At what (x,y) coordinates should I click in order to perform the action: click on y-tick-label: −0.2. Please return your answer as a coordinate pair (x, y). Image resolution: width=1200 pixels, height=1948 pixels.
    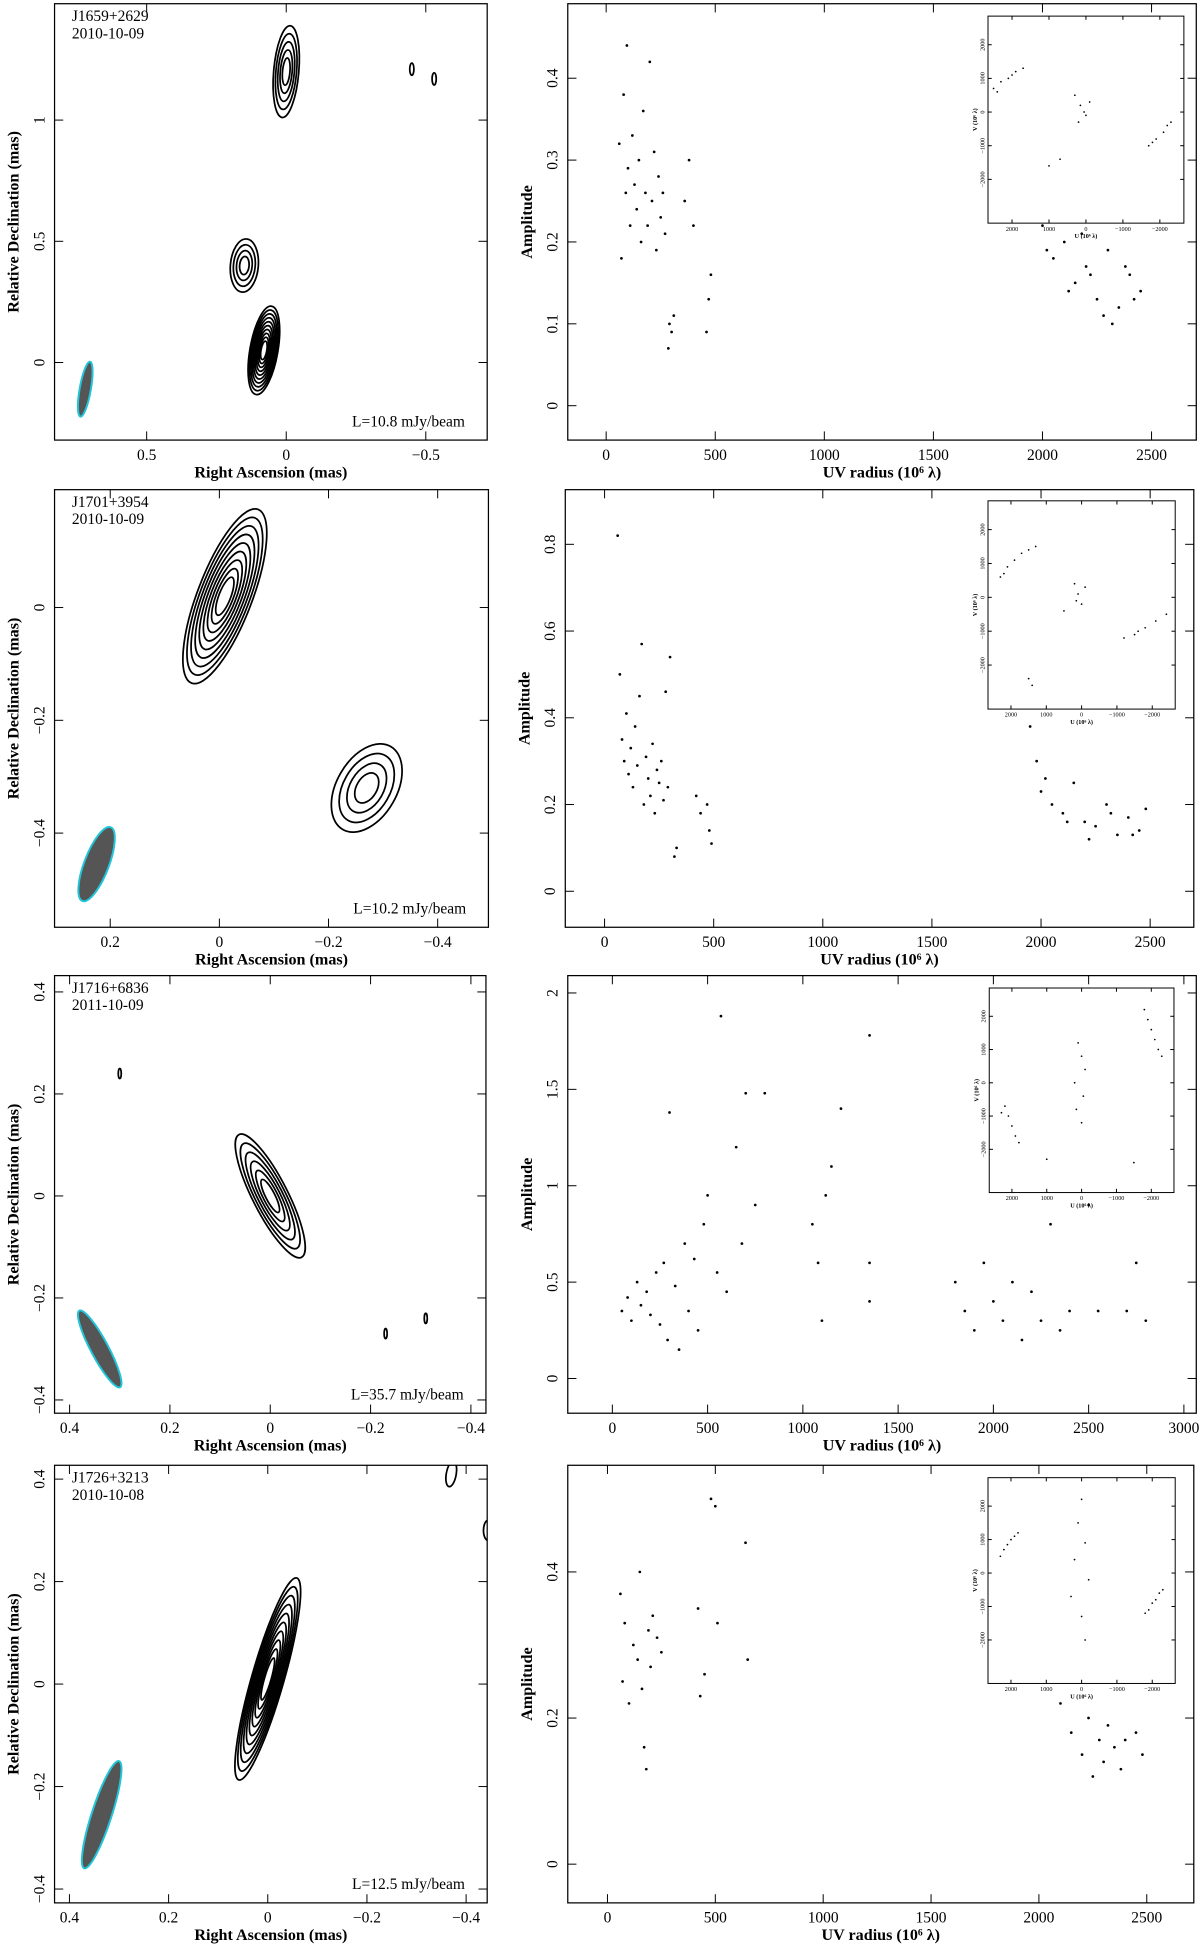
    Looking at the image, I should click on (39, 1298).